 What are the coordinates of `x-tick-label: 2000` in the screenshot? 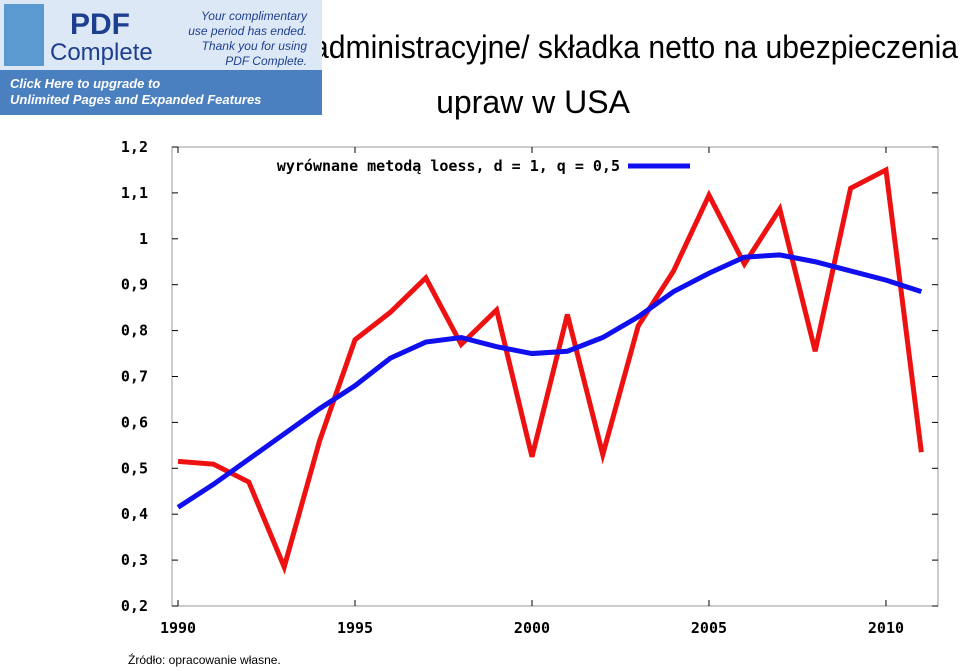 It's located at (532, 628).